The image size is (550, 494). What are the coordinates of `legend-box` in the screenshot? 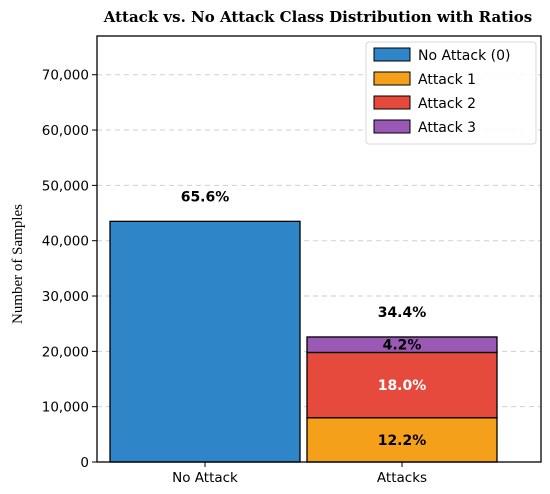 It's located at (451, 93).